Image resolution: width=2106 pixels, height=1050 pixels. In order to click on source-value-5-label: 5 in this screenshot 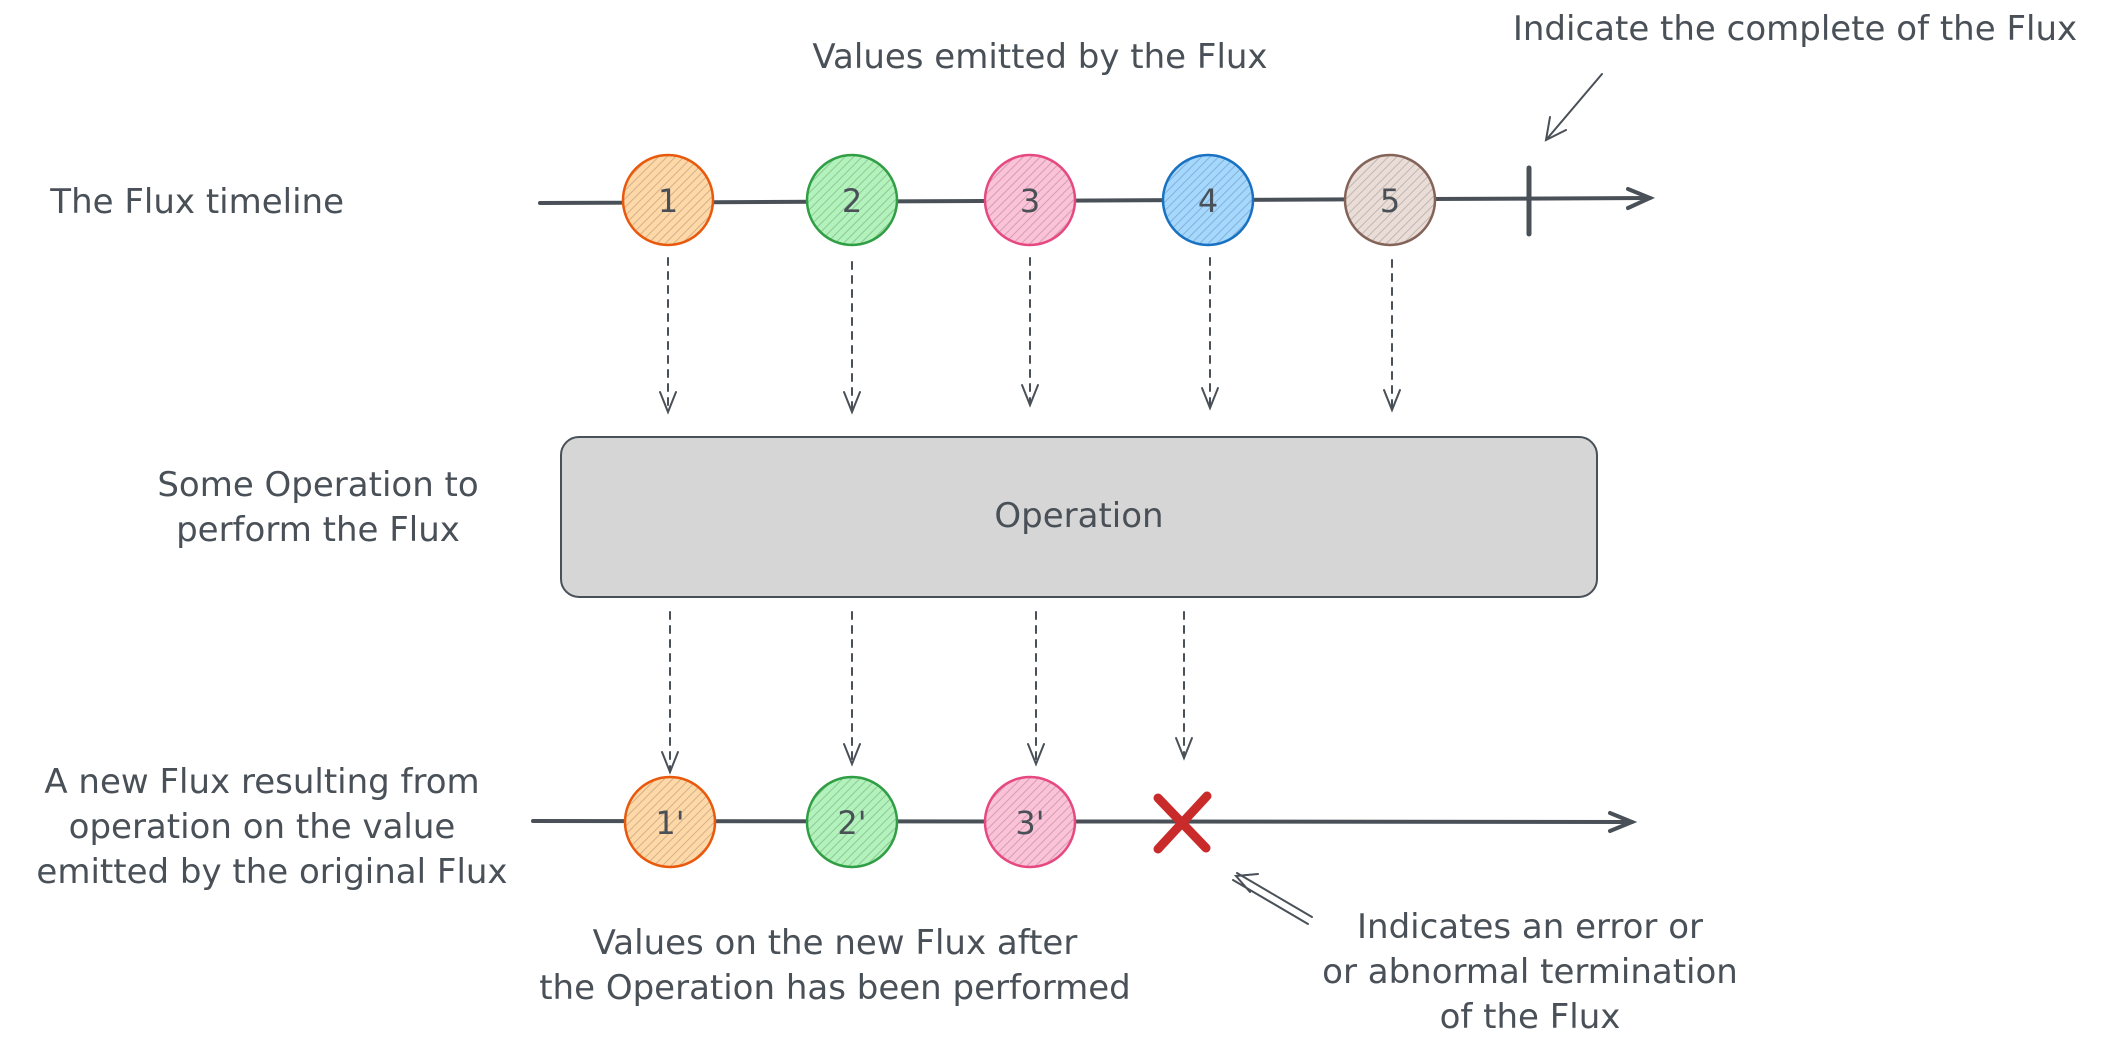, I will do `click(1390, 201)`.